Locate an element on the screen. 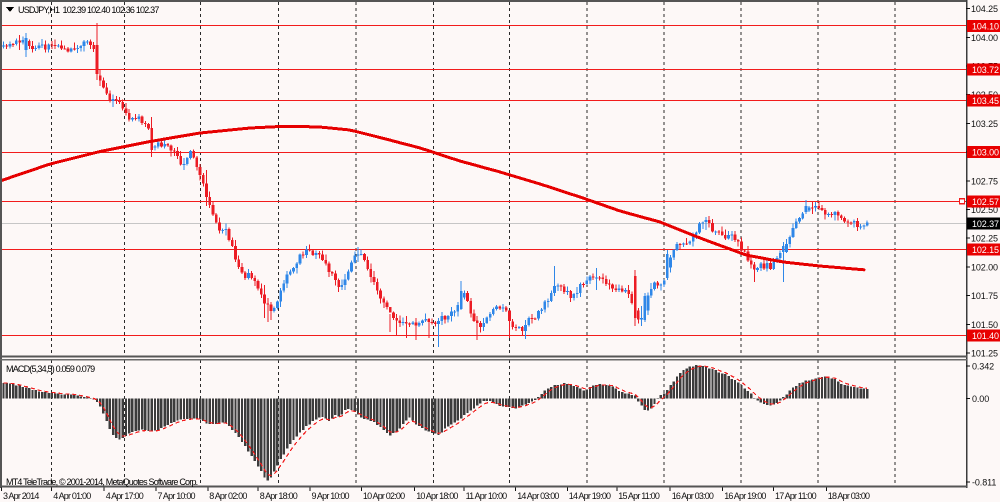 Image resolution: width=1000 pixels, height=502 pixels. svg-text: 103.25 is located at coordinates (984, 124).